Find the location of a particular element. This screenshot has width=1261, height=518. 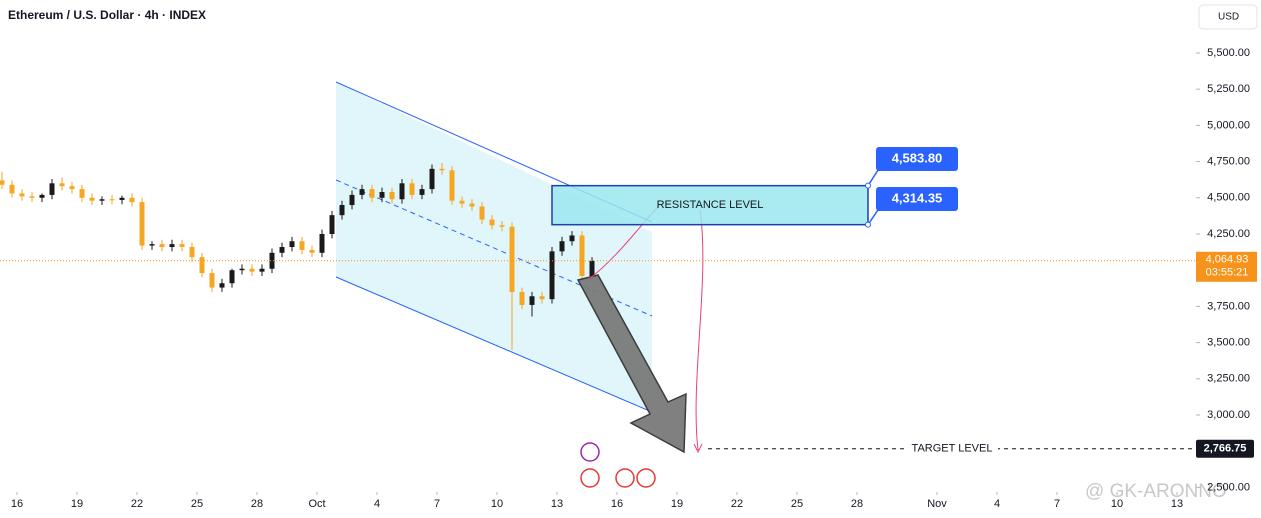

resistance-box is located at coordinates (710, 205).